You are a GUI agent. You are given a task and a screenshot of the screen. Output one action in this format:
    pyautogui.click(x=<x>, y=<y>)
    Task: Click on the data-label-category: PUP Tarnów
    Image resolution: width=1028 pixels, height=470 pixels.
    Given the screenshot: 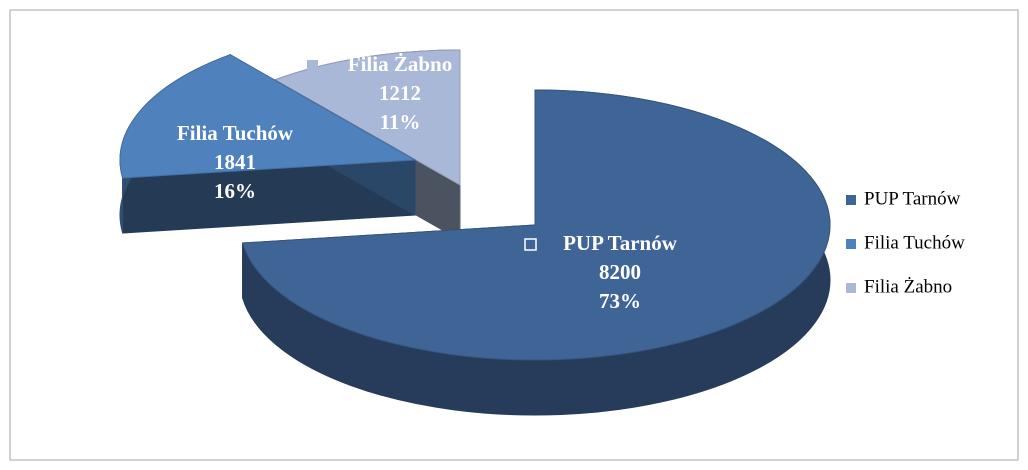 What is the action you would take?
    pyautogui.click(x=620, y=243)
    